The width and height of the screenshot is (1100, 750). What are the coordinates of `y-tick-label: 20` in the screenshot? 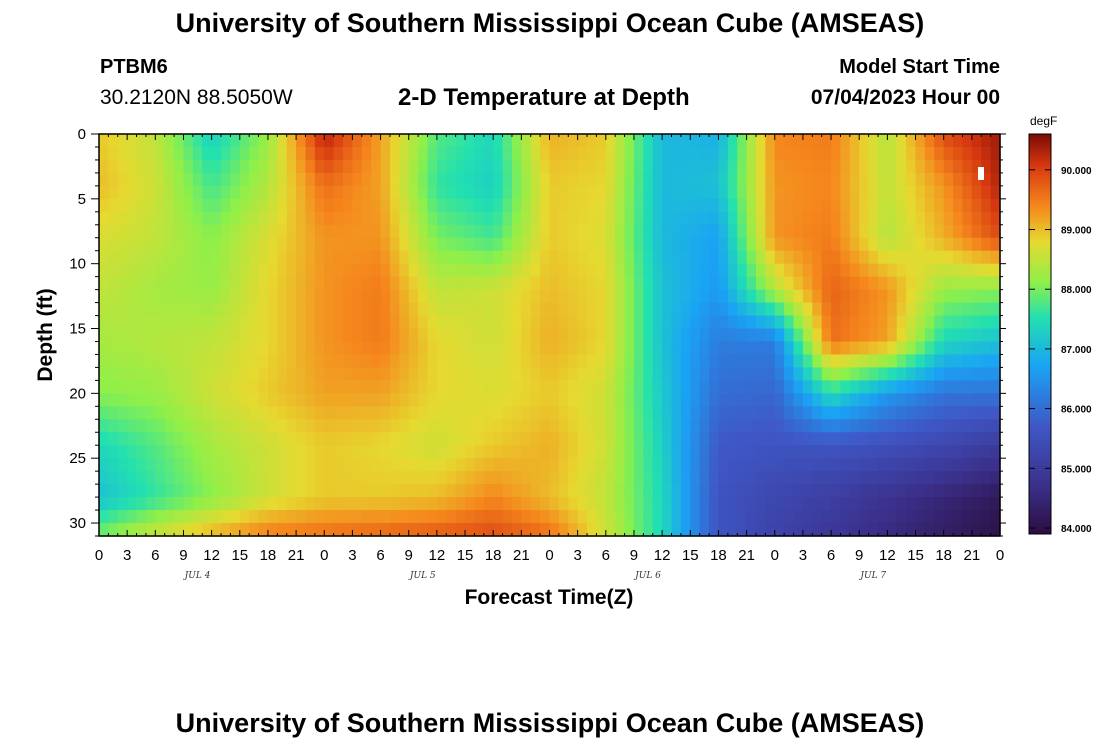 It's located at (77, 393).